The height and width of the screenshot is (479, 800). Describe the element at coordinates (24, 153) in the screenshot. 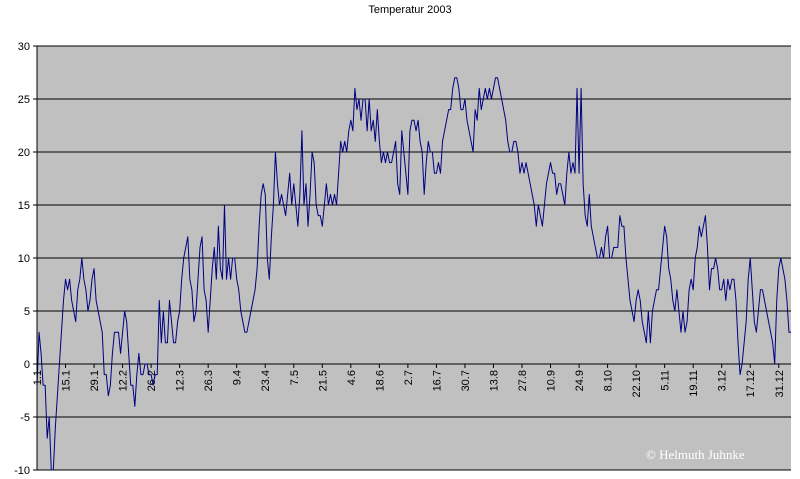

I see `y-tick-label: 20` at that location.